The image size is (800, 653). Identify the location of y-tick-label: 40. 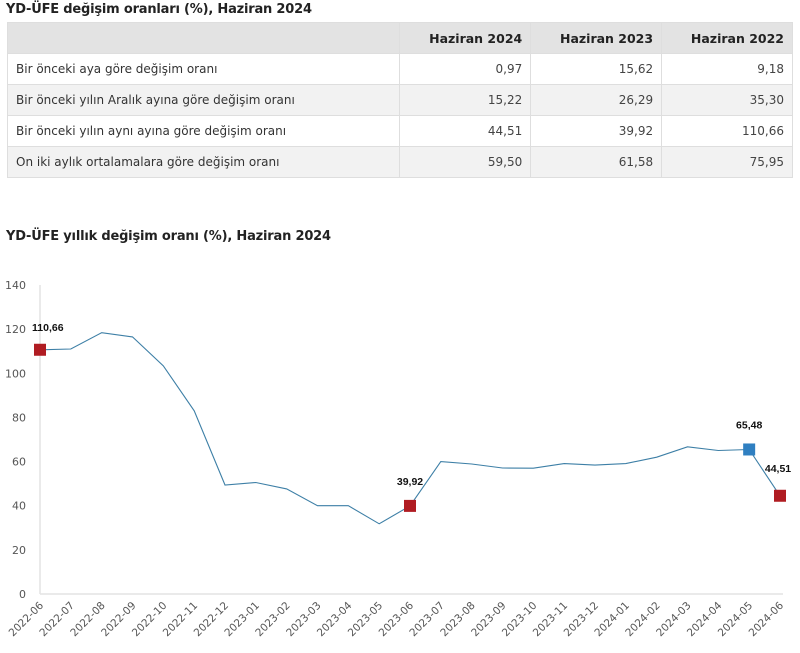
(19, 506).